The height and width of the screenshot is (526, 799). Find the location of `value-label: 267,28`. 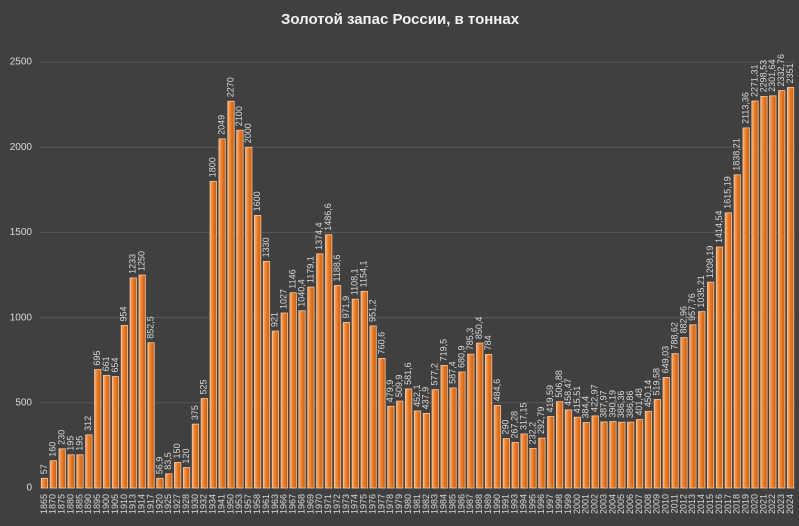

value-label: 267,28 is located at coordinates (515, 425).